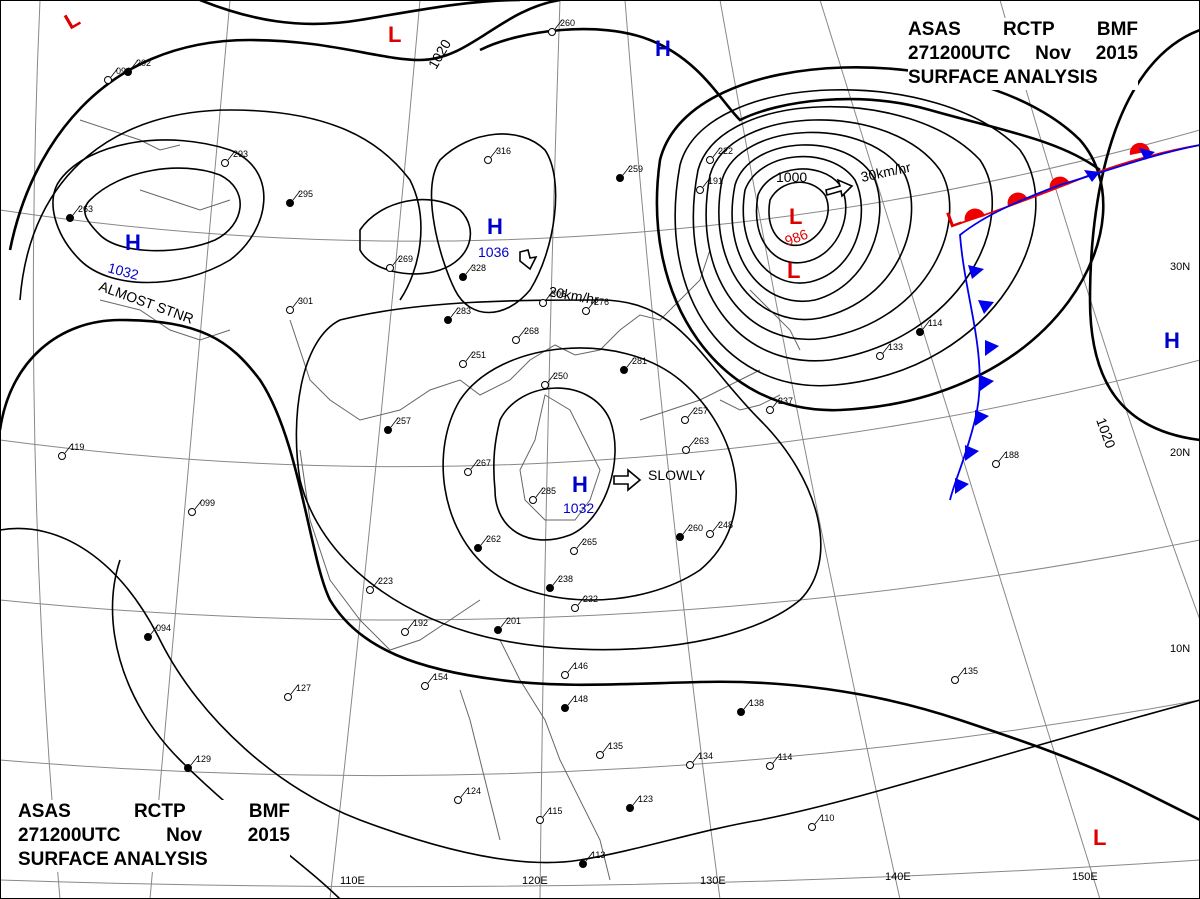 The width and height of the screenshot is (1200, 899). Describe the element at coordinates (797, 237) in the screenshot. I see `low-986-value: 986` at that location.